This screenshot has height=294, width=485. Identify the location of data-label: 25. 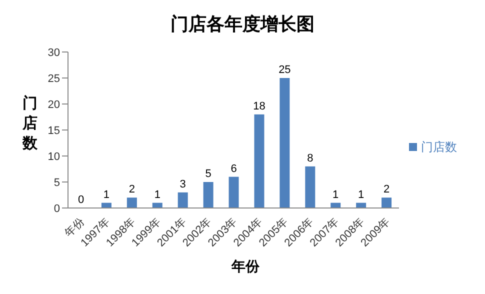
(284, 70).